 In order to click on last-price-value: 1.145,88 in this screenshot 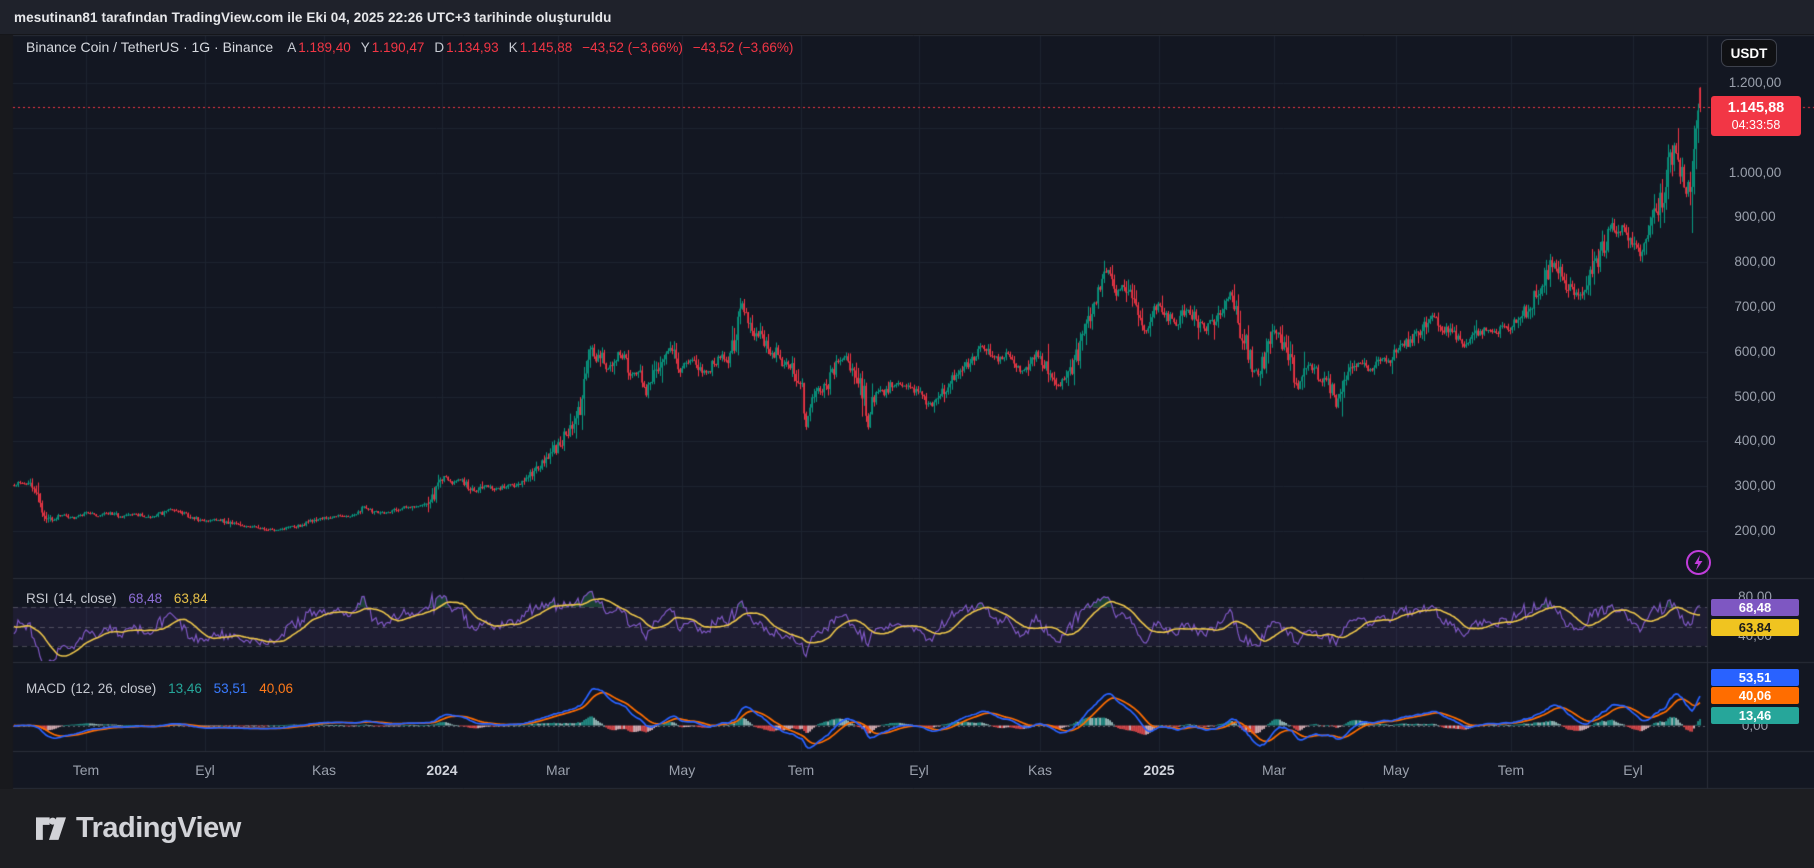, I will do `click(1756, 108)`.